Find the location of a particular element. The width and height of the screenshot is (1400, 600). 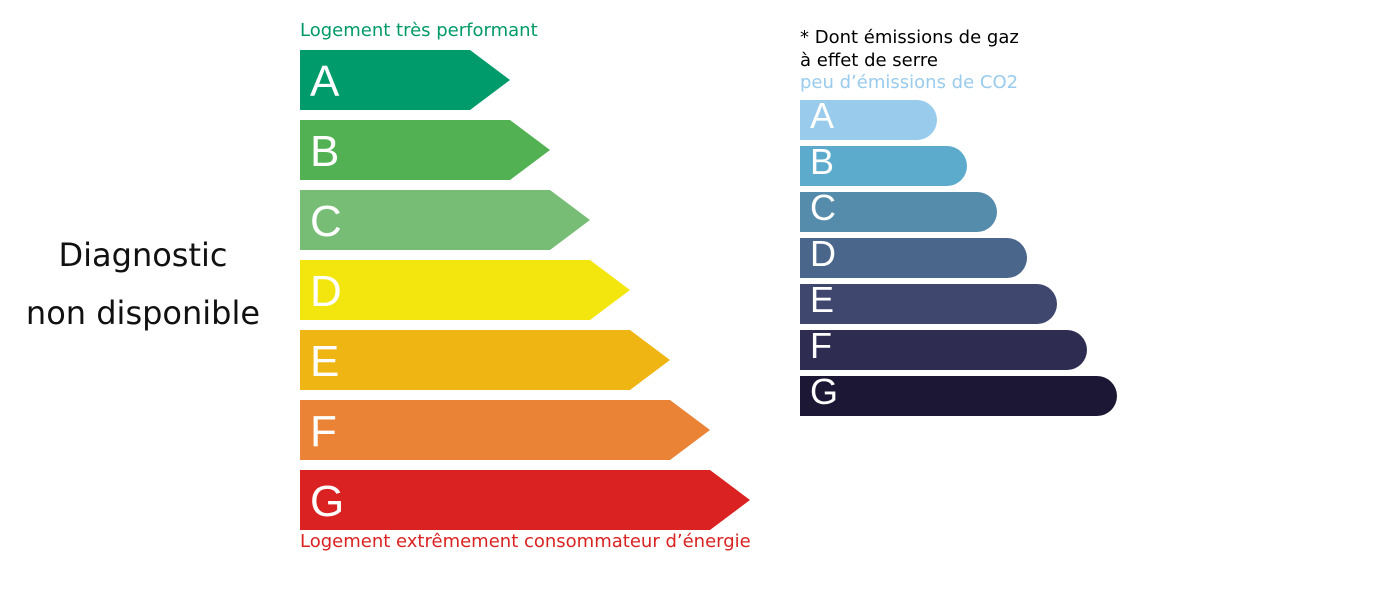

energy-class-letter: C is located at coordinates (326, 221).